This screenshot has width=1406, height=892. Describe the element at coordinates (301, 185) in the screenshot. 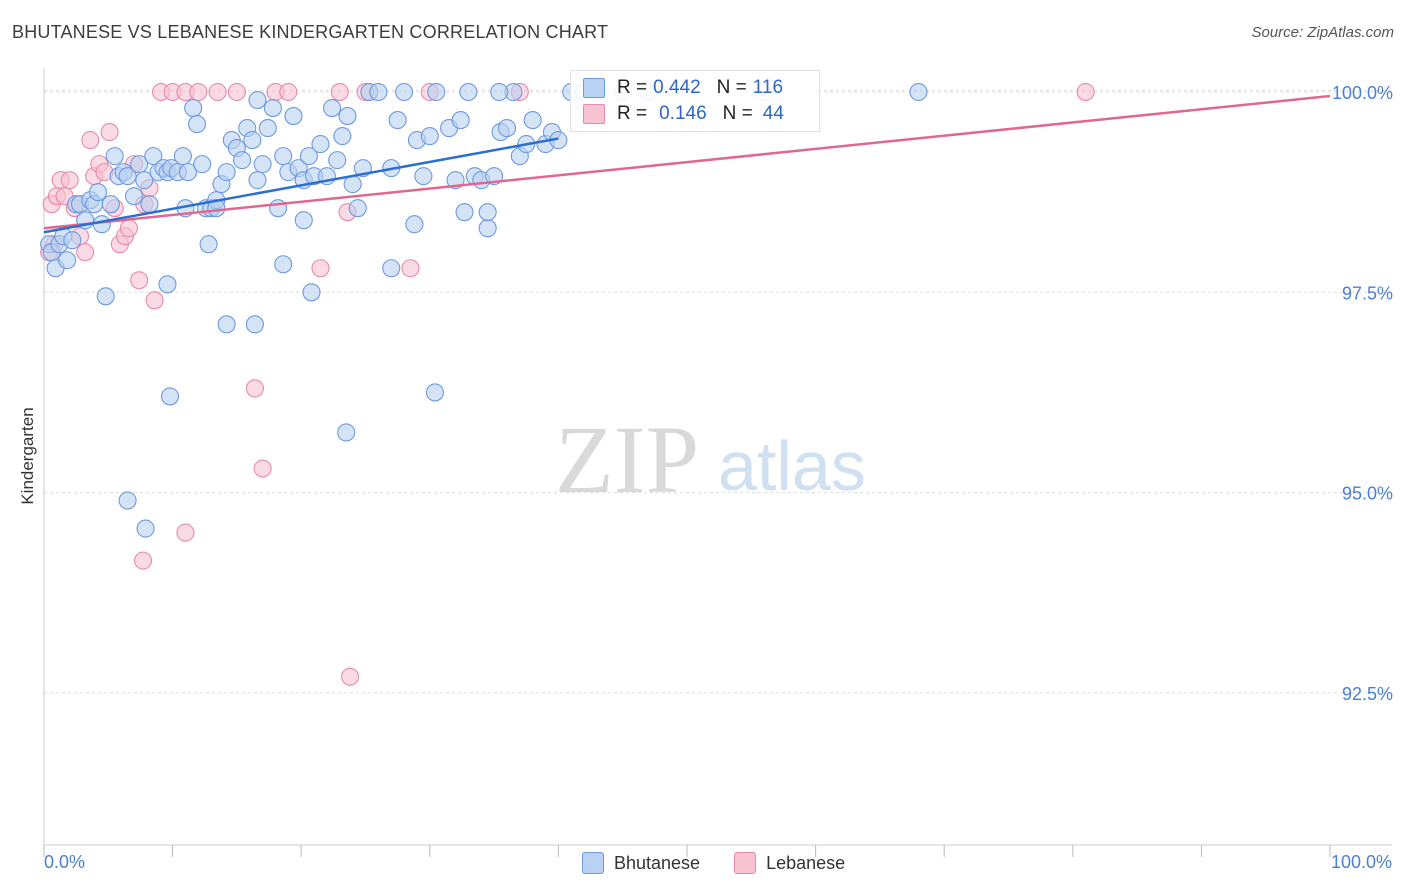

I see `trend-line-bhutanese` at that location.